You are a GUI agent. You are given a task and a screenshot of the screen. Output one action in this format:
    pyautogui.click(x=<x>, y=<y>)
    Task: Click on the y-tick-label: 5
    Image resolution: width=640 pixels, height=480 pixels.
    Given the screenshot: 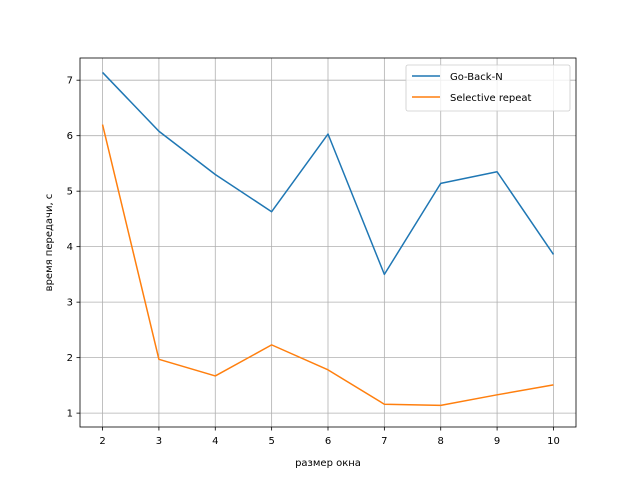 What is the action you would take?
    pyautogui.click(x=70, y=192)
    